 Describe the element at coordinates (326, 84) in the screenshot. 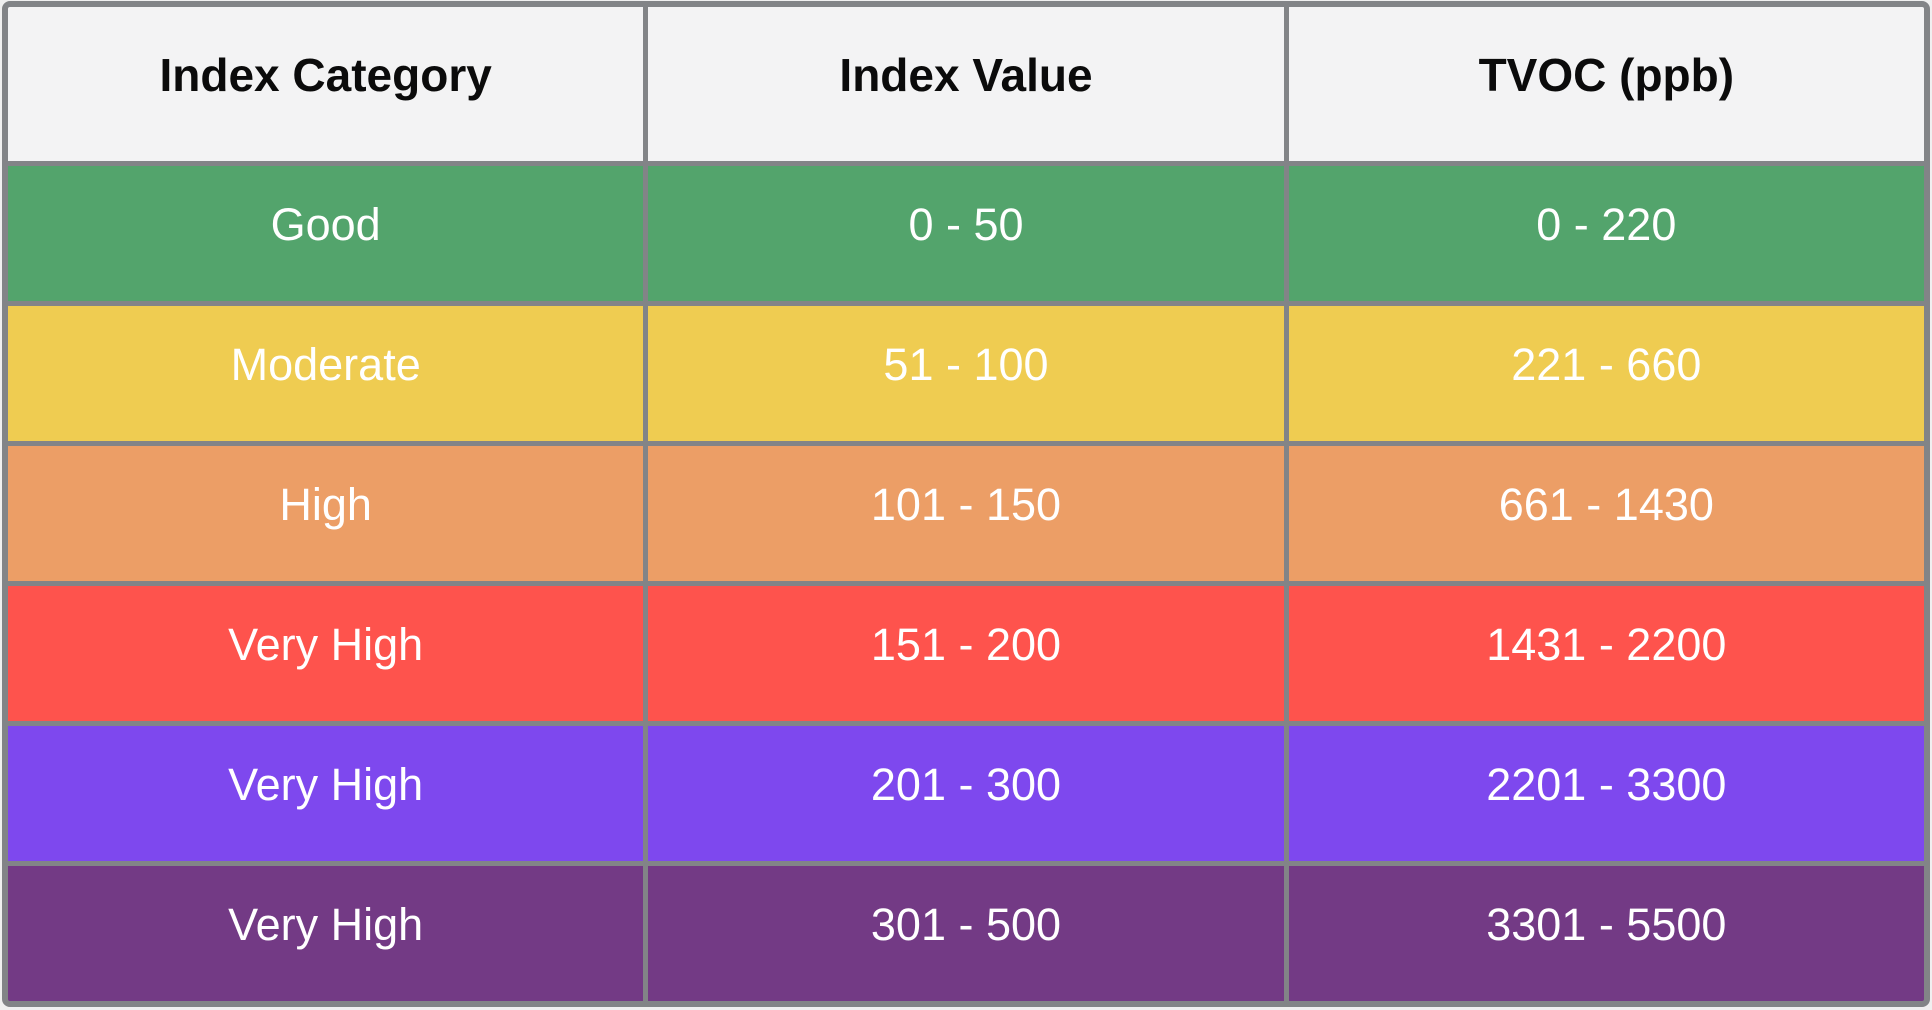

I see `header-index-category: Index Category` at that location.